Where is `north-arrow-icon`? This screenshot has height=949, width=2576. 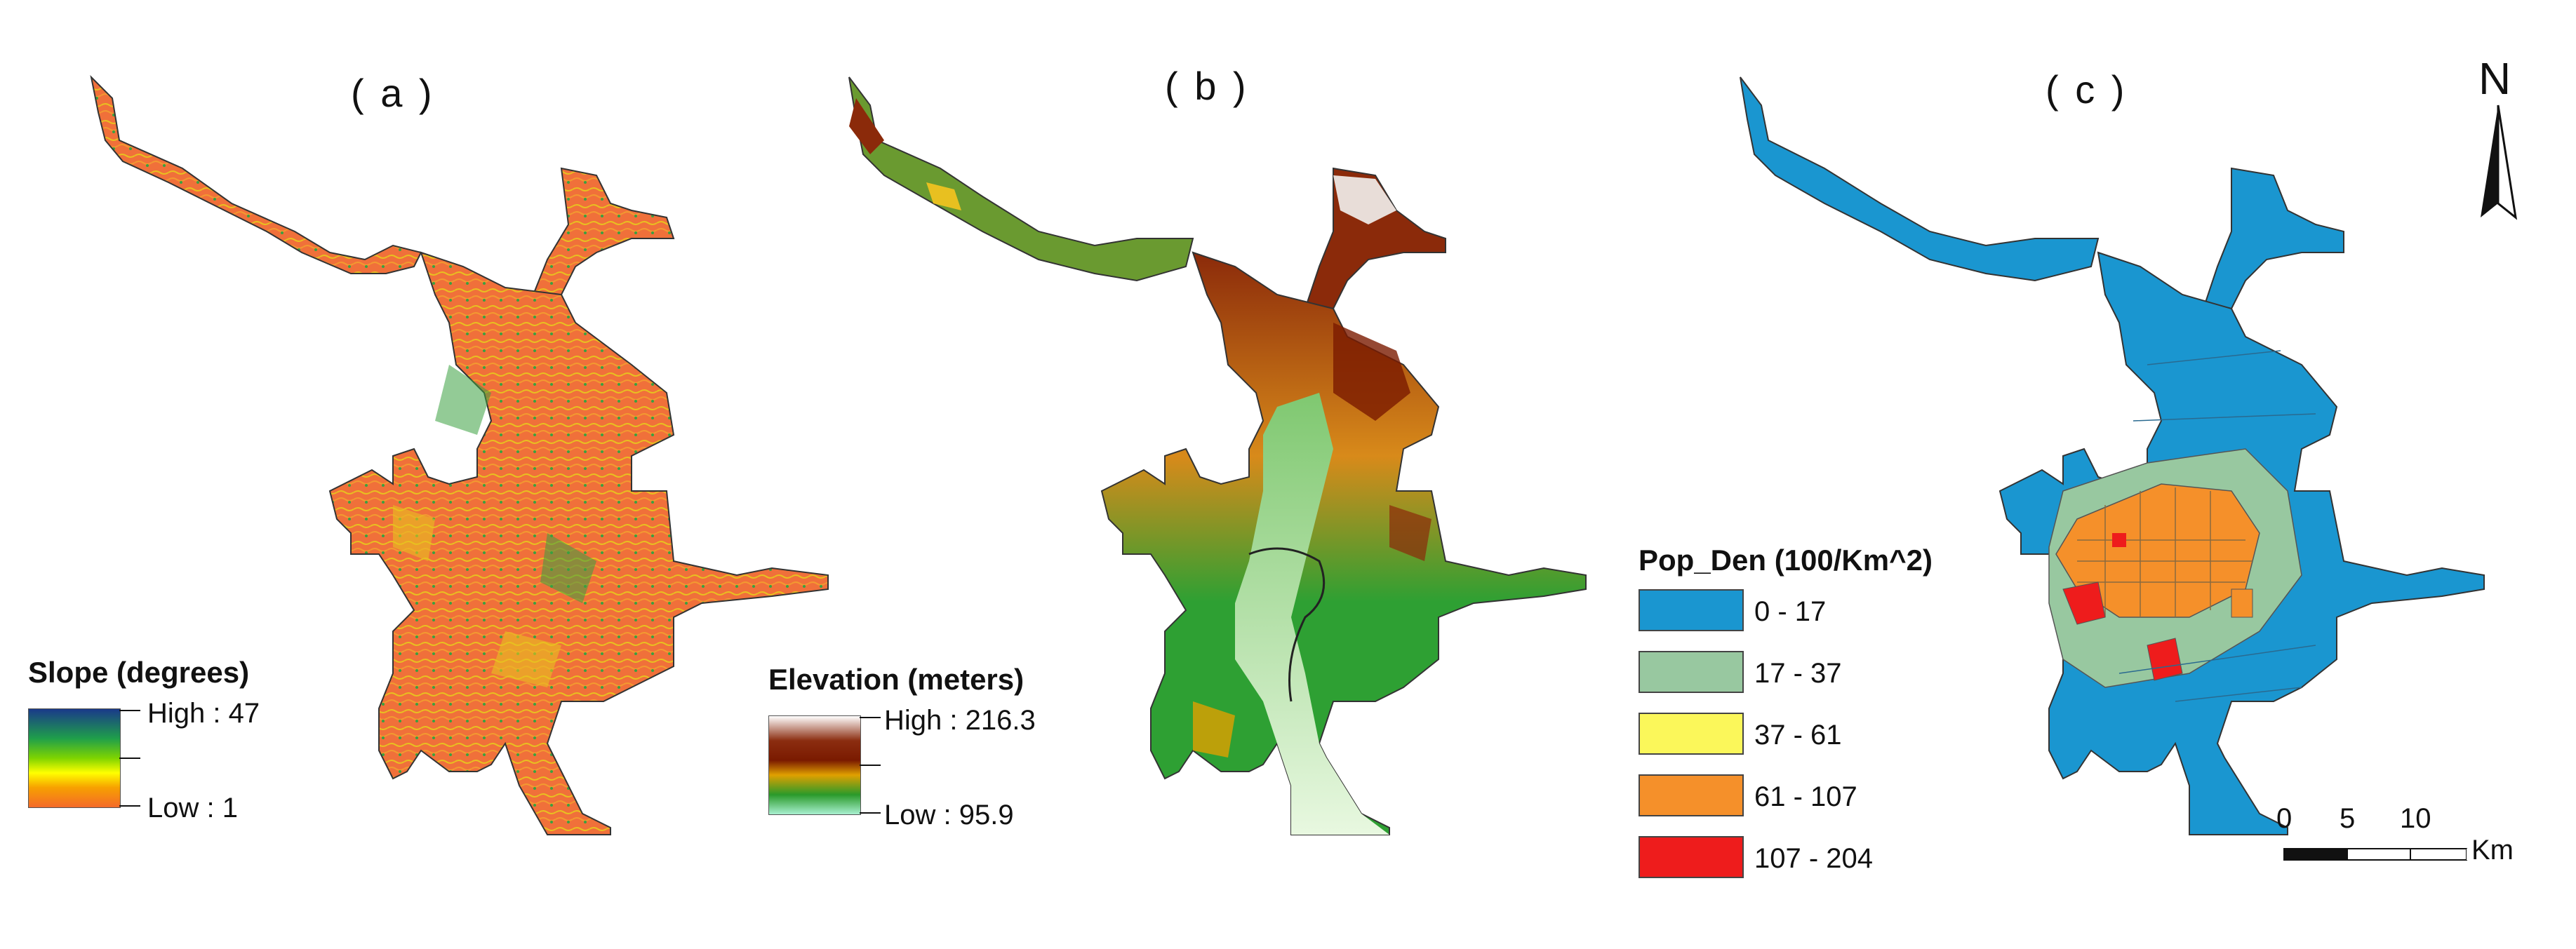 north-arrow-icon is located at coordinates (2499, 162).